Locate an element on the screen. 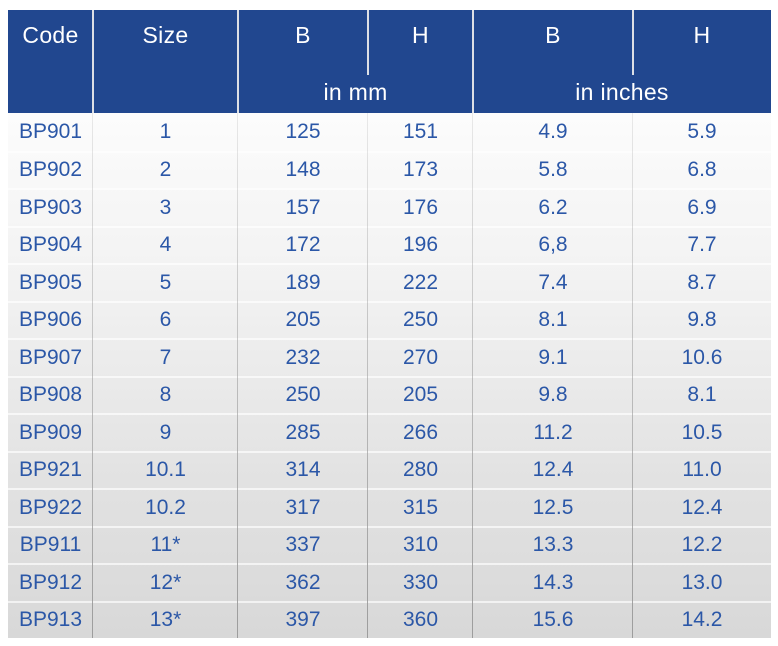  cell-h-mm: 151 is located at coordinates (420, 131).